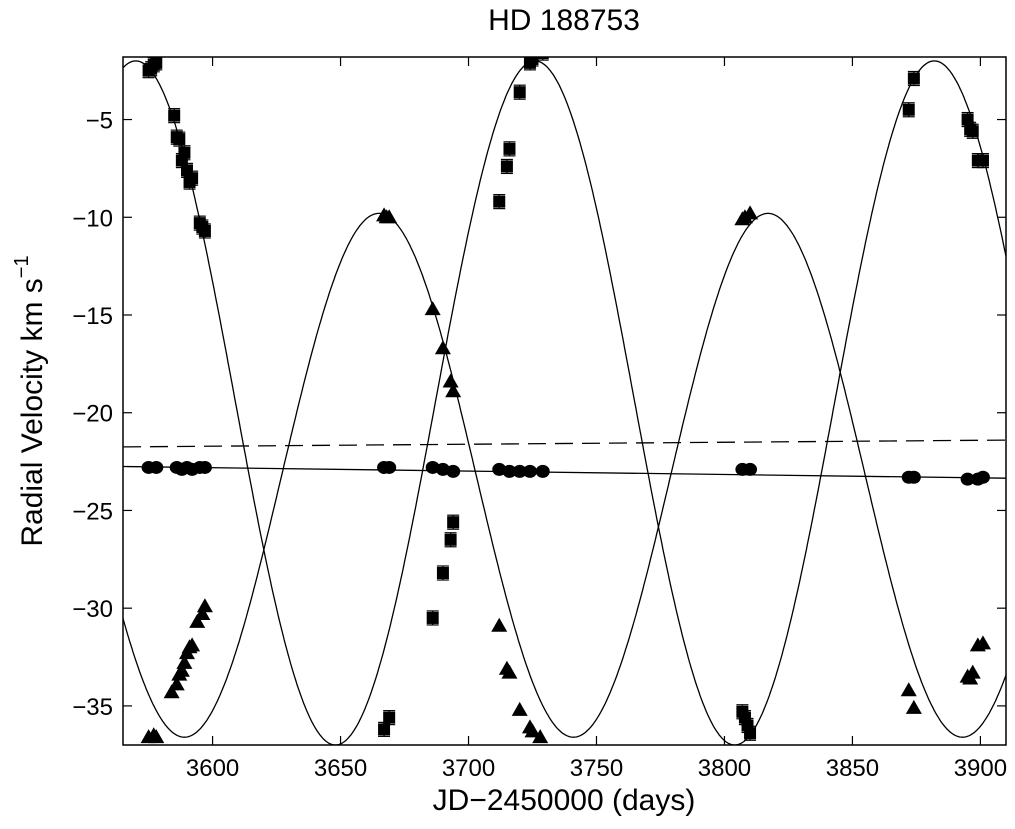  Describe the element at coordinates (468, 768) in the screenshot. I see `x-tick-label: 3700` at that location.